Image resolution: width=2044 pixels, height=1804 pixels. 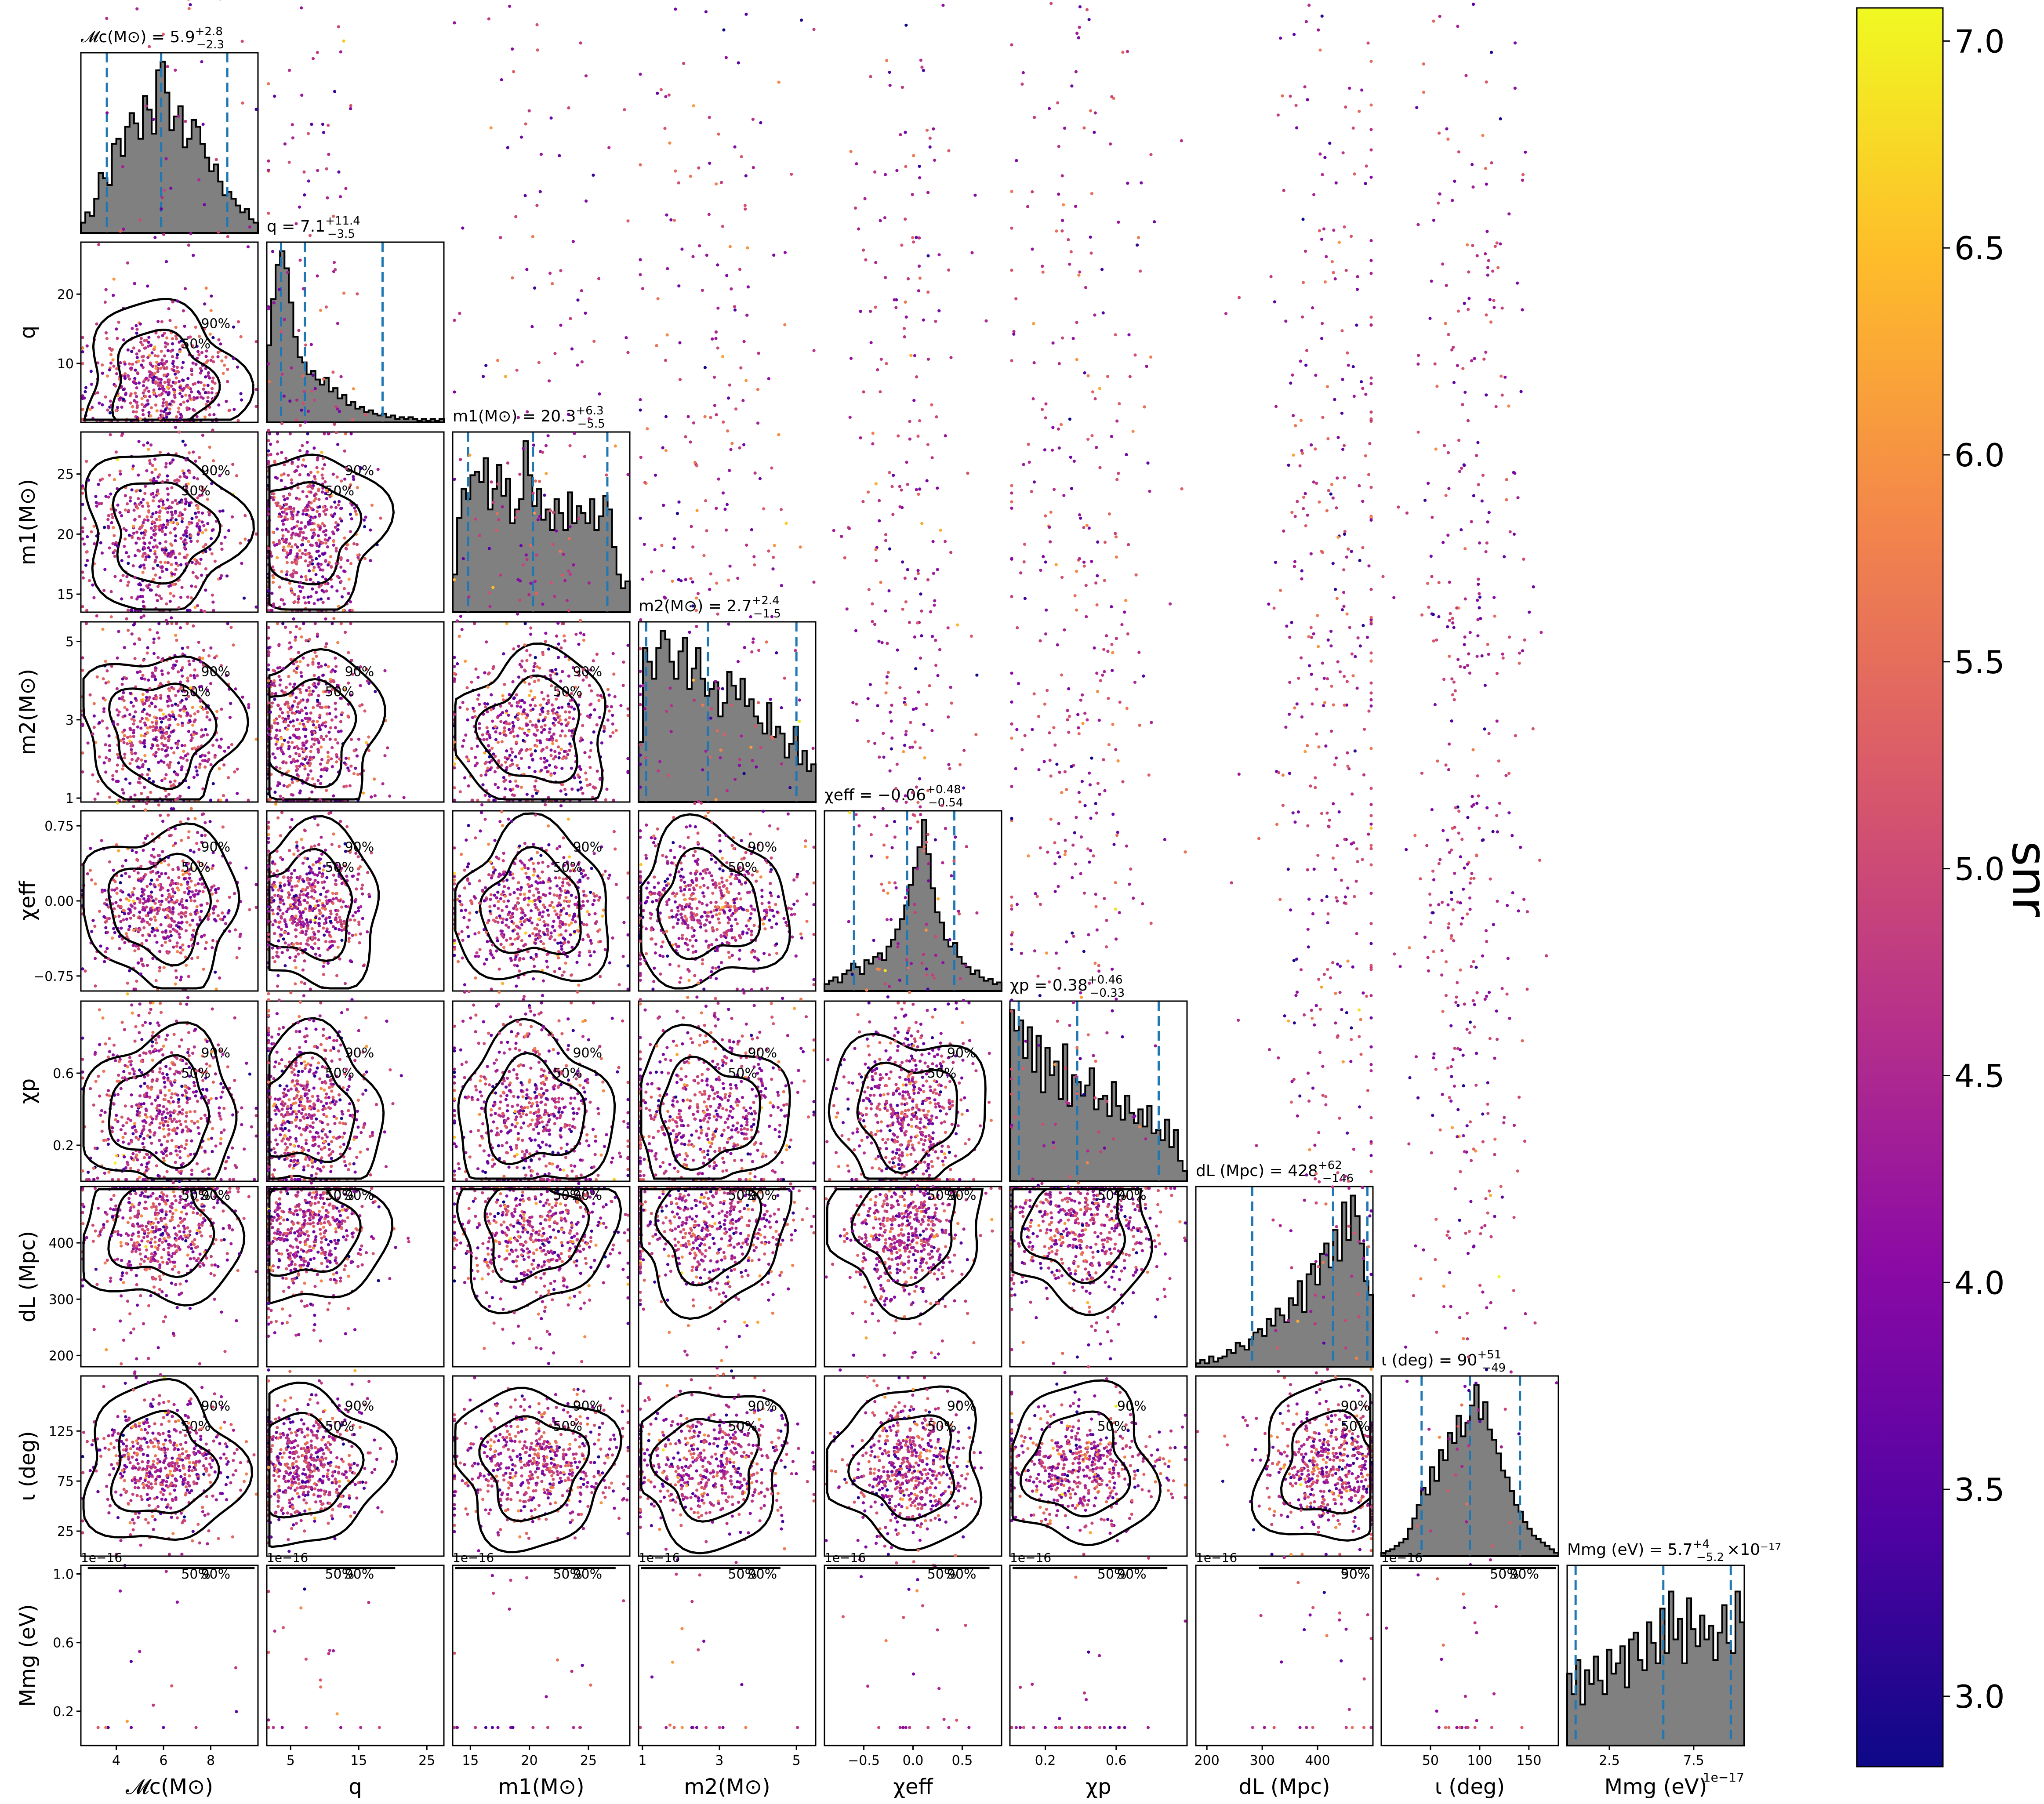 What do you see at coordinates (66, 475) in the screenshot?
I see `y-tick-label: 25` at bounding box center [66, 475].